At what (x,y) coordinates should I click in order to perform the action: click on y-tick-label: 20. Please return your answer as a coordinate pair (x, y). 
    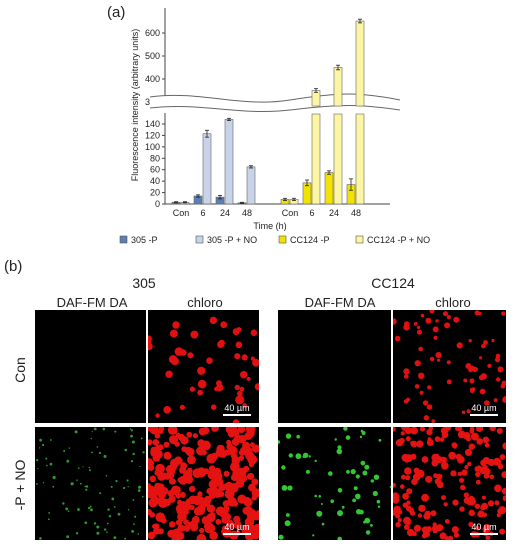
    Looking at the image, I should click on (155, 193).